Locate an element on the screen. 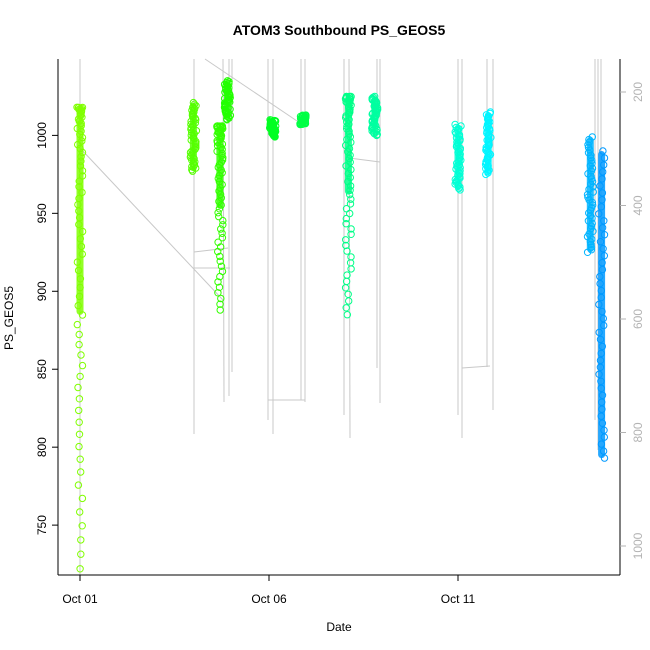 The height and width of the screenshot is (650, 650). y-tick-label: 900 is located at coordinates (42, 291).